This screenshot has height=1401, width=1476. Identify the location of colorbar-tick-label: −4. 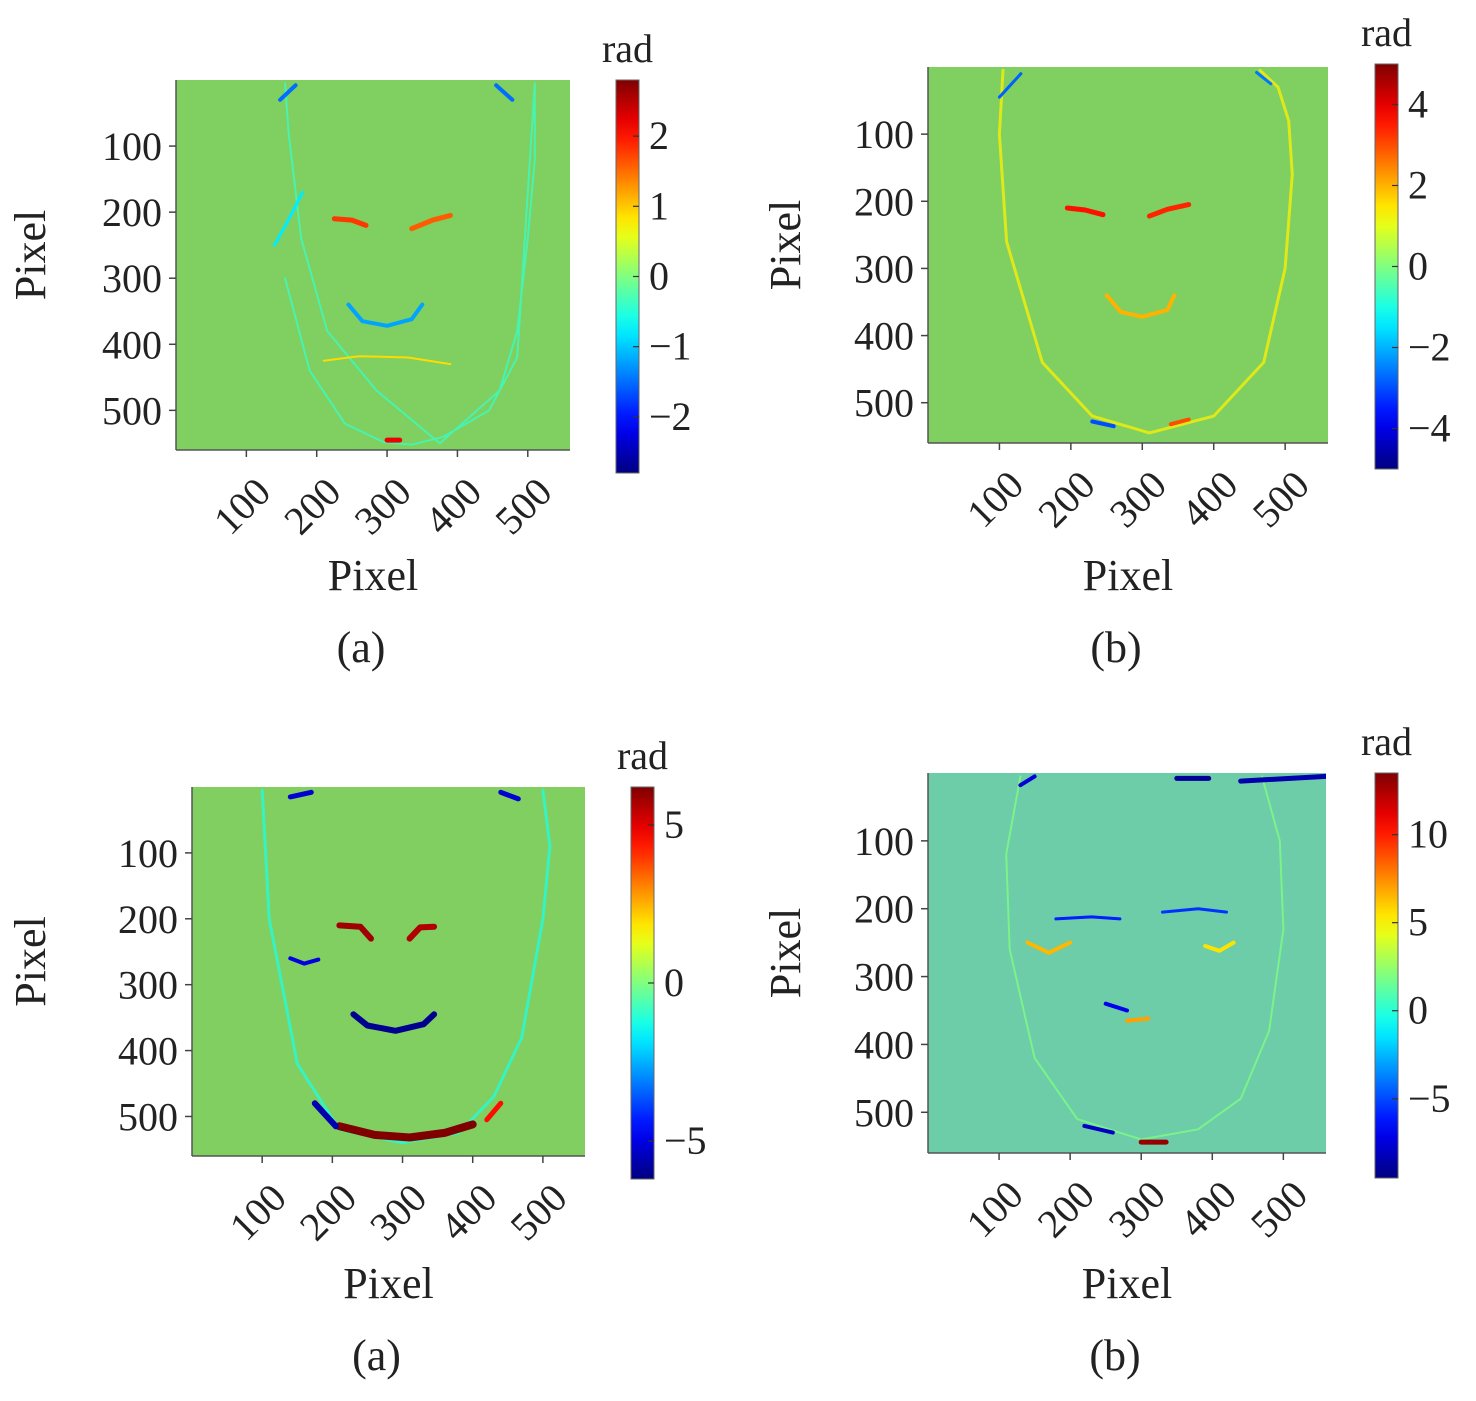
(1429, 428).